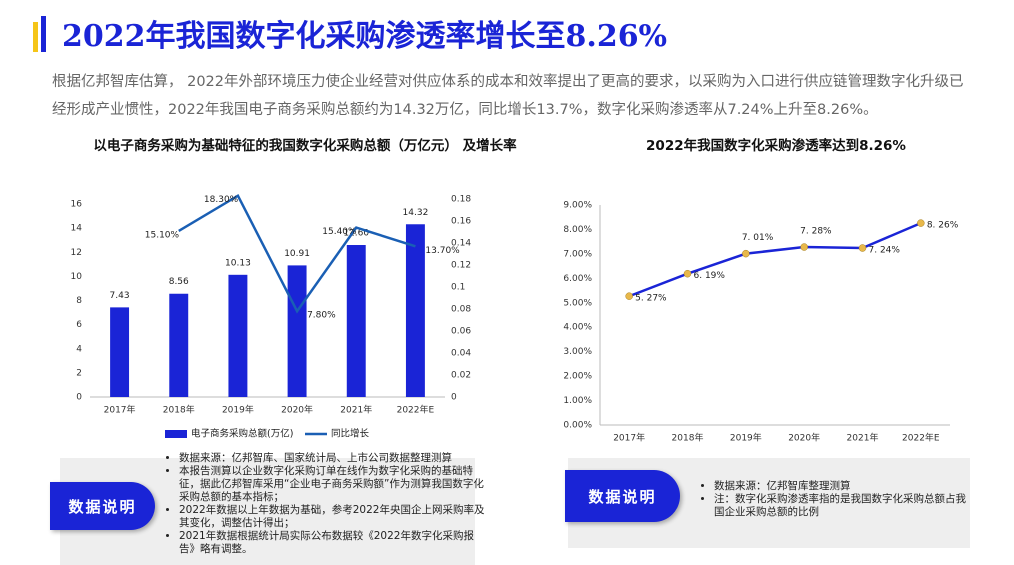 The width and height of the screenshot is (1014, 565). What do you see at coordinates (758, 238) in the screenshot?
I see `data-label: 7. 01%` at bounding box center [758, 238].